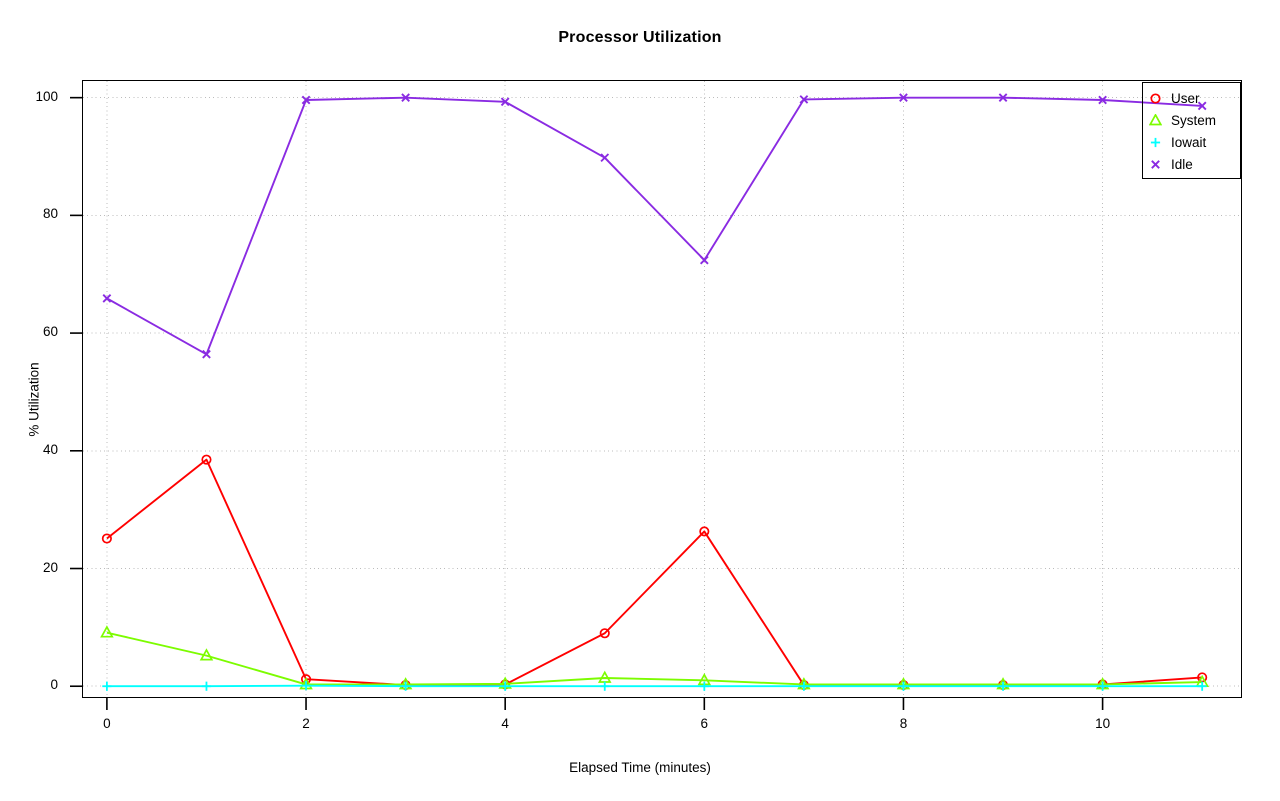  Describe the element at coordinates (50, 567) in the screenshot. I see `y-tick-label: 20` at that location.